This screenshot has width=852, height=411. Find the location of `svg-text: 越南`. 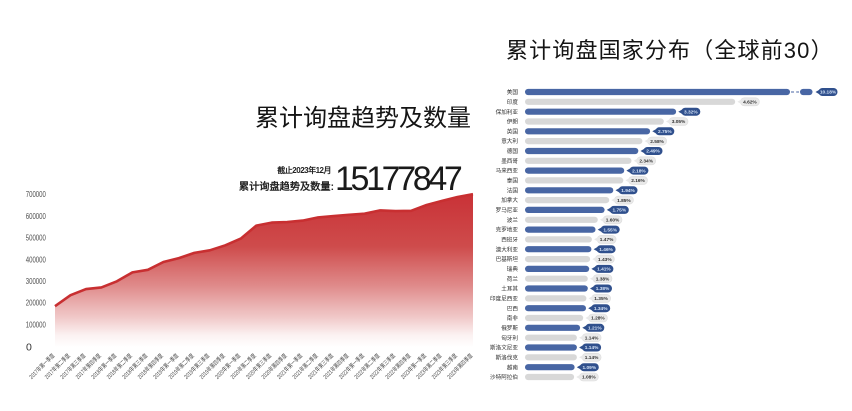

svg-text: 越南 is located at coordinates (513, 367).